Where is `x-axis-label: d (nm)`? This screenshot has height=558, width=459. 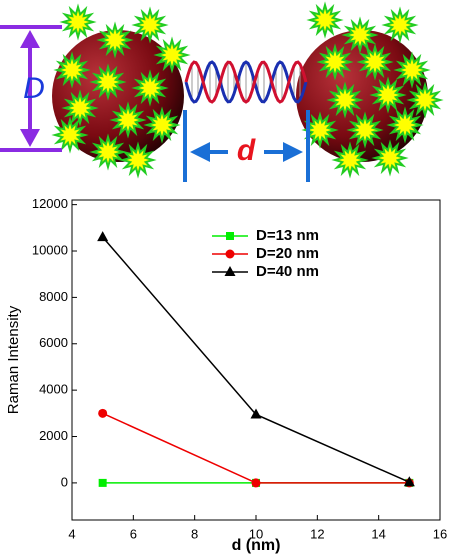
x-axis-label: d (nm) is located at coordinates (256, 545).